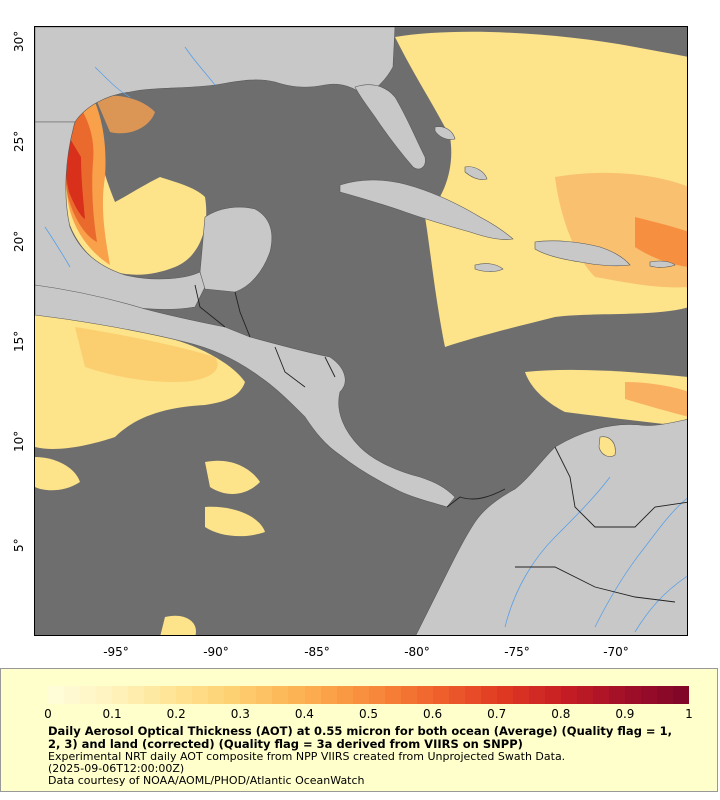  What do you see at coordinates (625, 714) in the screenshot?
I see `colorbar-tick-label: 0.9` at bounding box center [625, 714].